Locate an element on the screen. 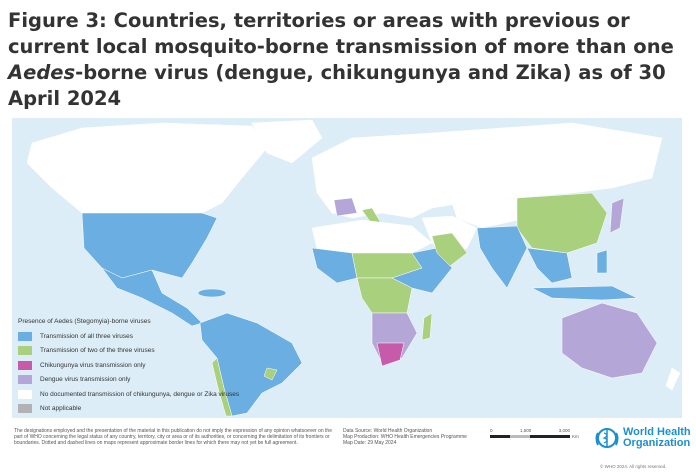 The image size is (696, 476). region-central-asia is located at coordinates (489, 213).